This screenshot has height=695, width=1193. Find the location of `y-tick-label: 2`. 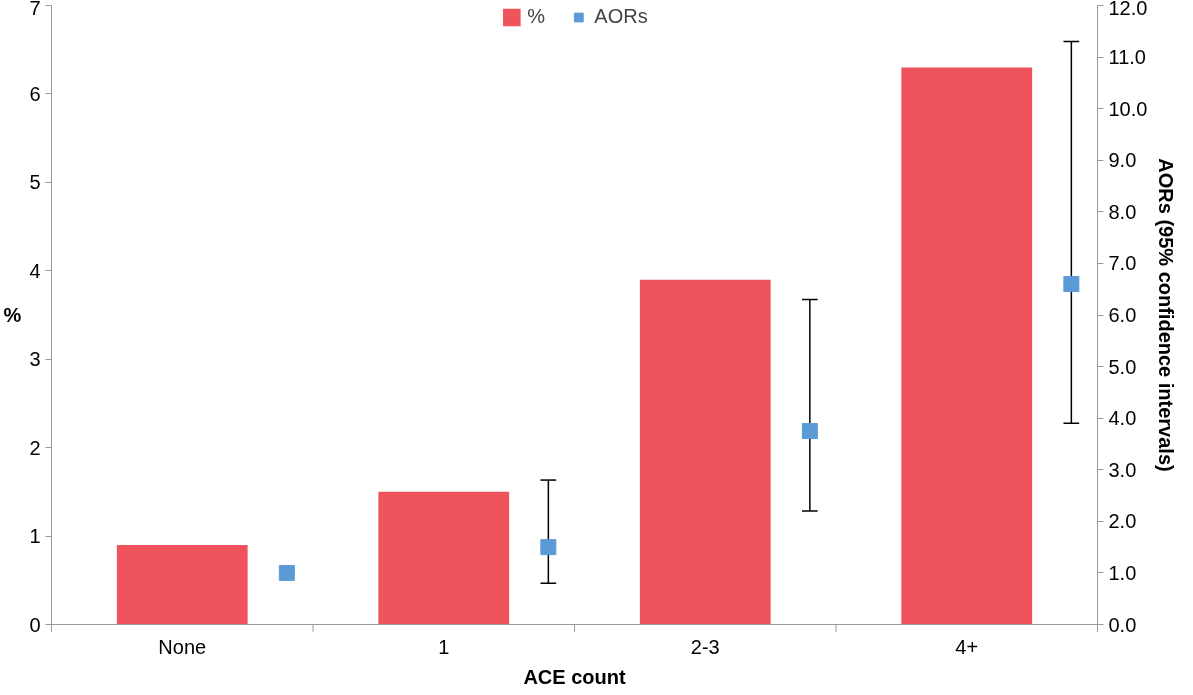

y-tick-label: 2 is located at coordinates (35, 447).